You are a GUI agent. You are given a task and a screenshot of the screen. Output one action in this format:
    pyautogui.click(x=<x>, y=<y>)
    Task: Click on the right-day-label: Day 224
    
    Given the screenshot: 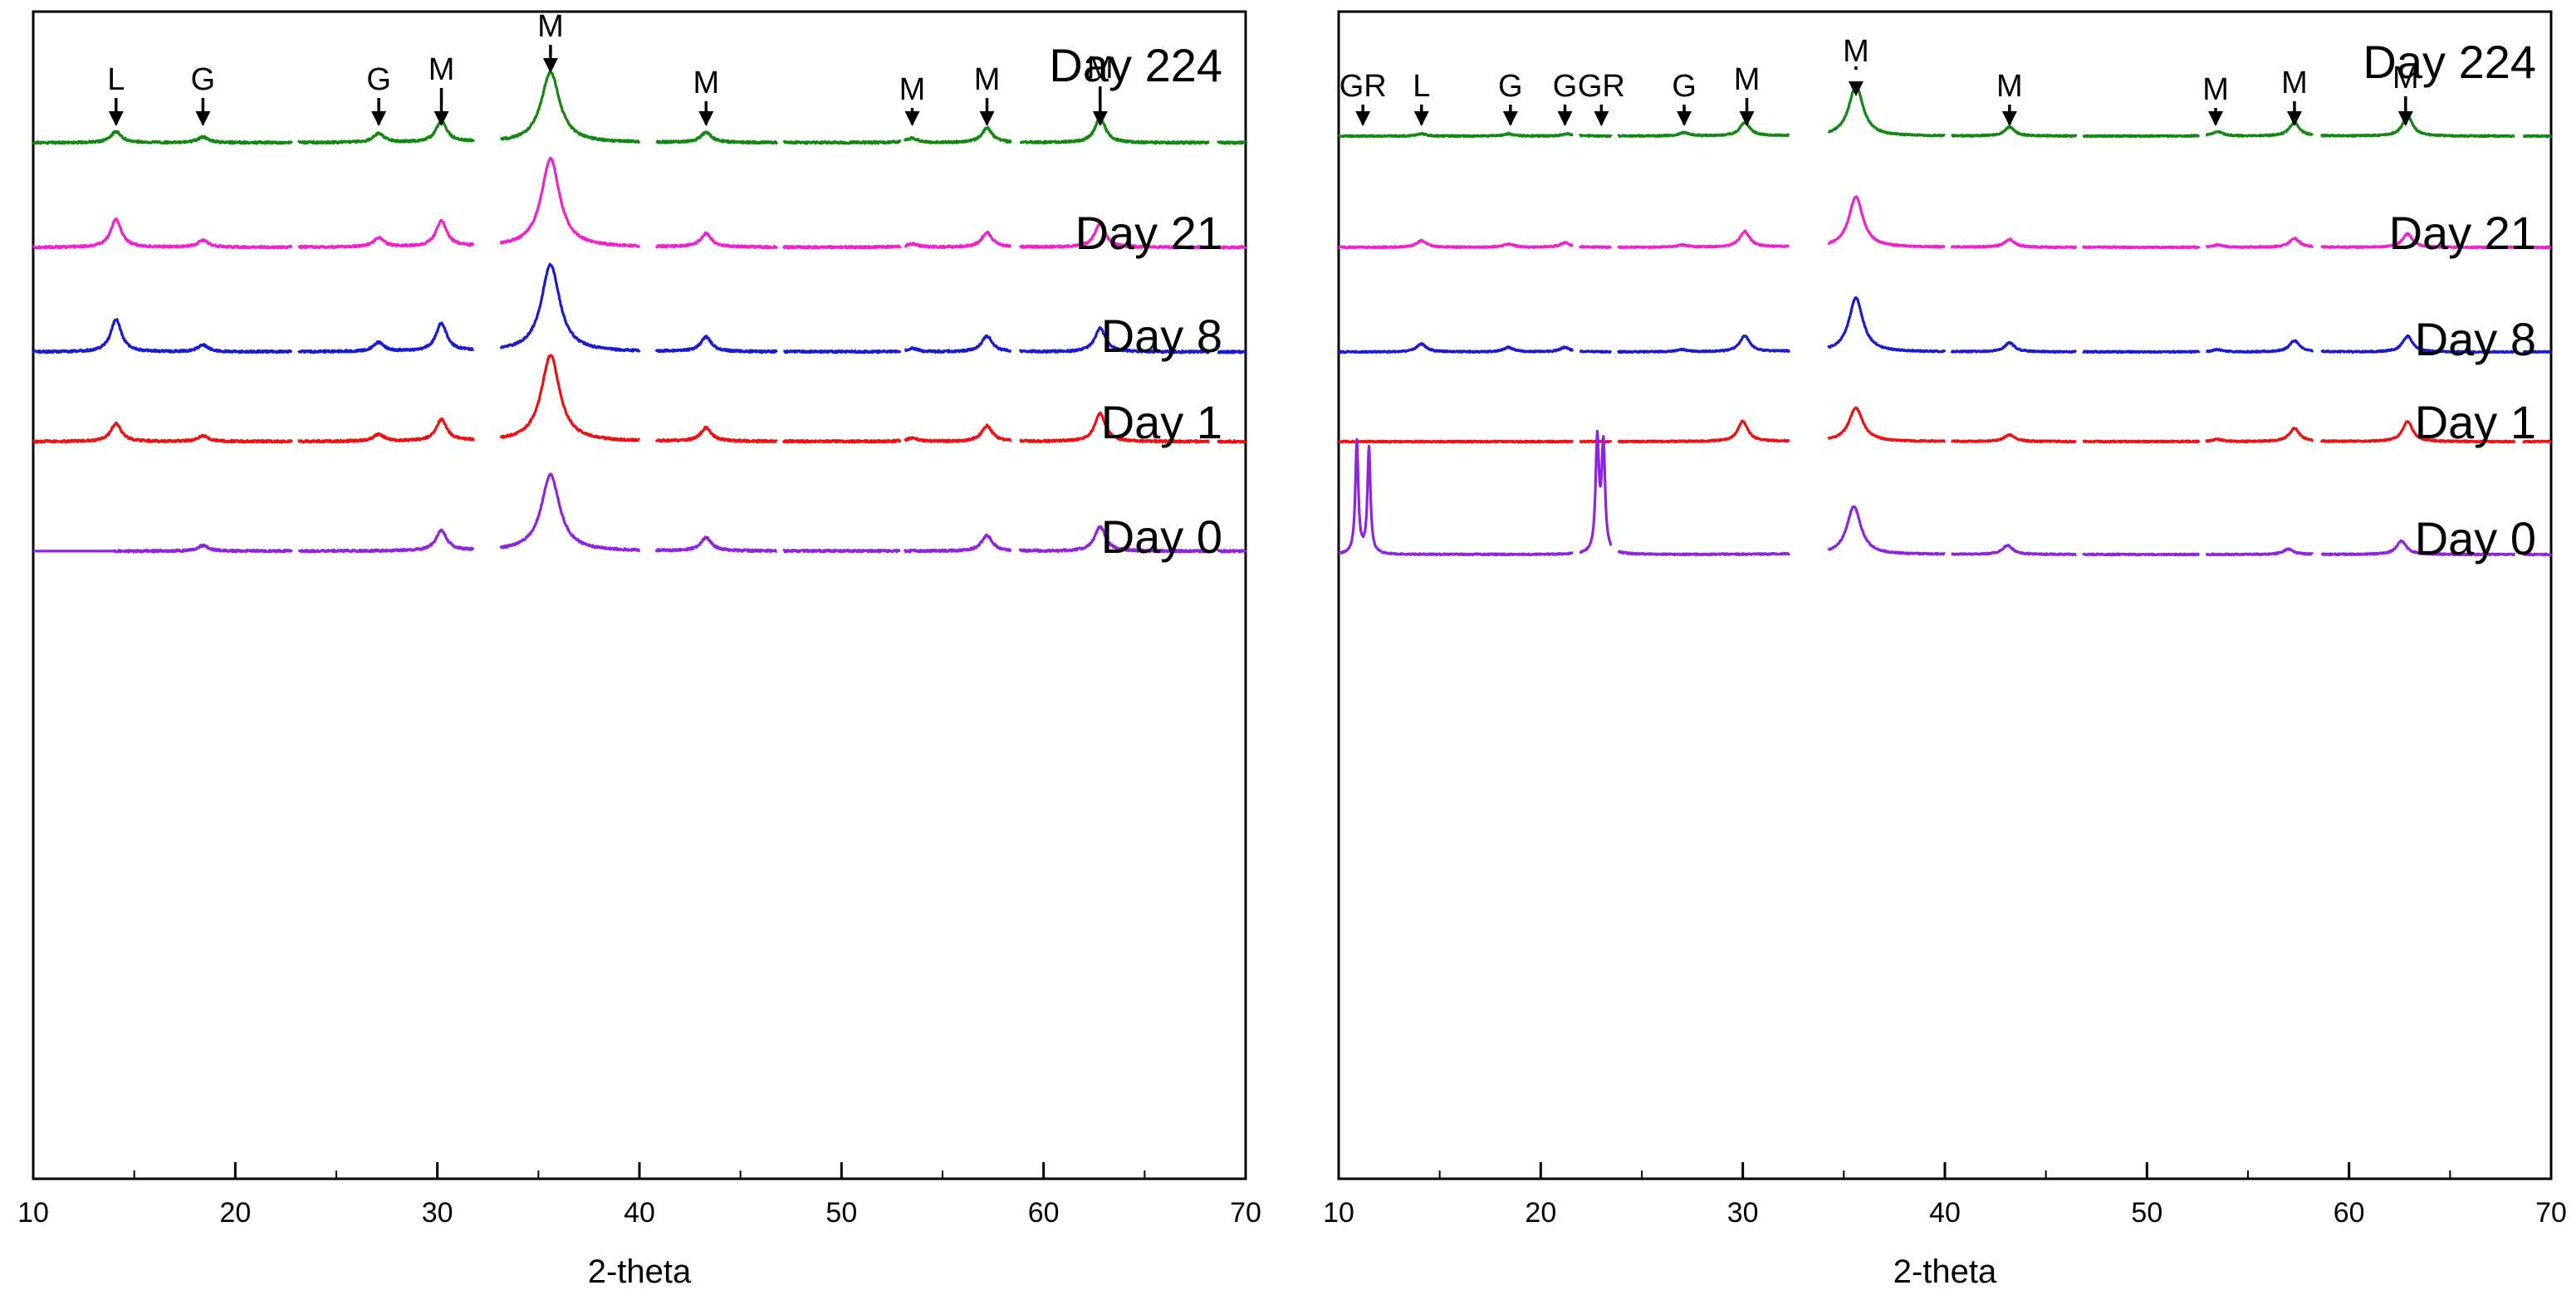 What is the action you would take?
    pyautogui.click(x=2450, y=62)
    